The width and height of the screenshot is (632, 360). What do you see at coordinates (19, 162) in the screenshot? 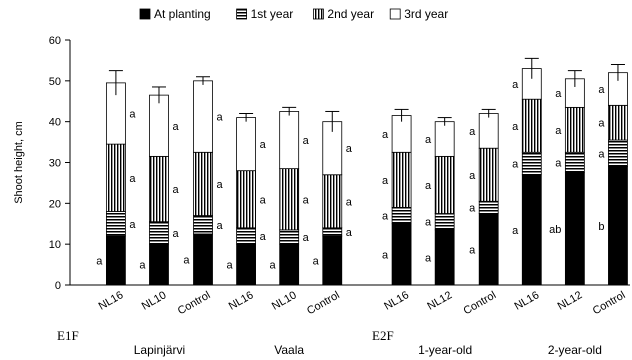
I see `y-axis-label: Shoot height, cm` at bounding box center [19, 162].